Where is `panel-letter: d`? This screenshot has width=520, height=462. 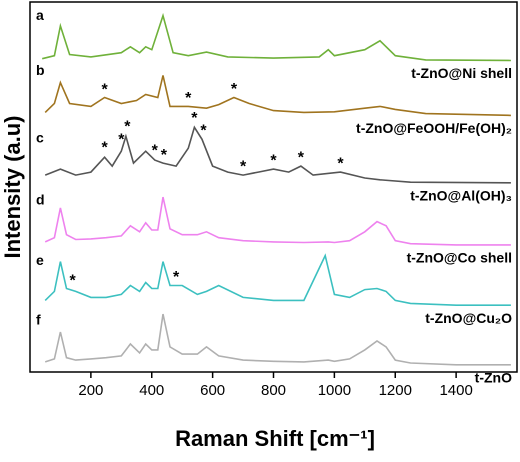
panel-letter: d is located at coordinates (40, 200).